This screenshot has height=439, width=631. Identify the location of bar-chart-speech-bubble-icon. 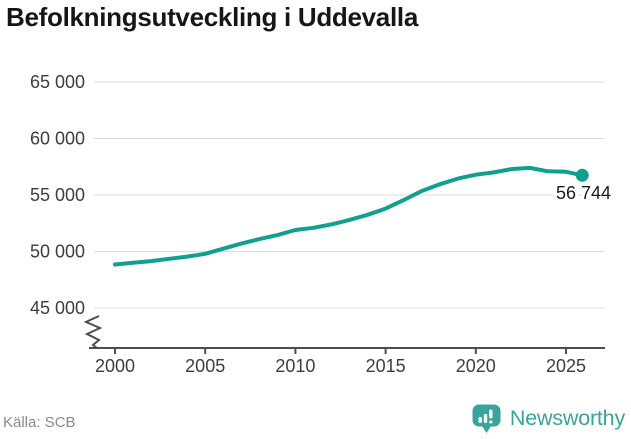
(486, 418).